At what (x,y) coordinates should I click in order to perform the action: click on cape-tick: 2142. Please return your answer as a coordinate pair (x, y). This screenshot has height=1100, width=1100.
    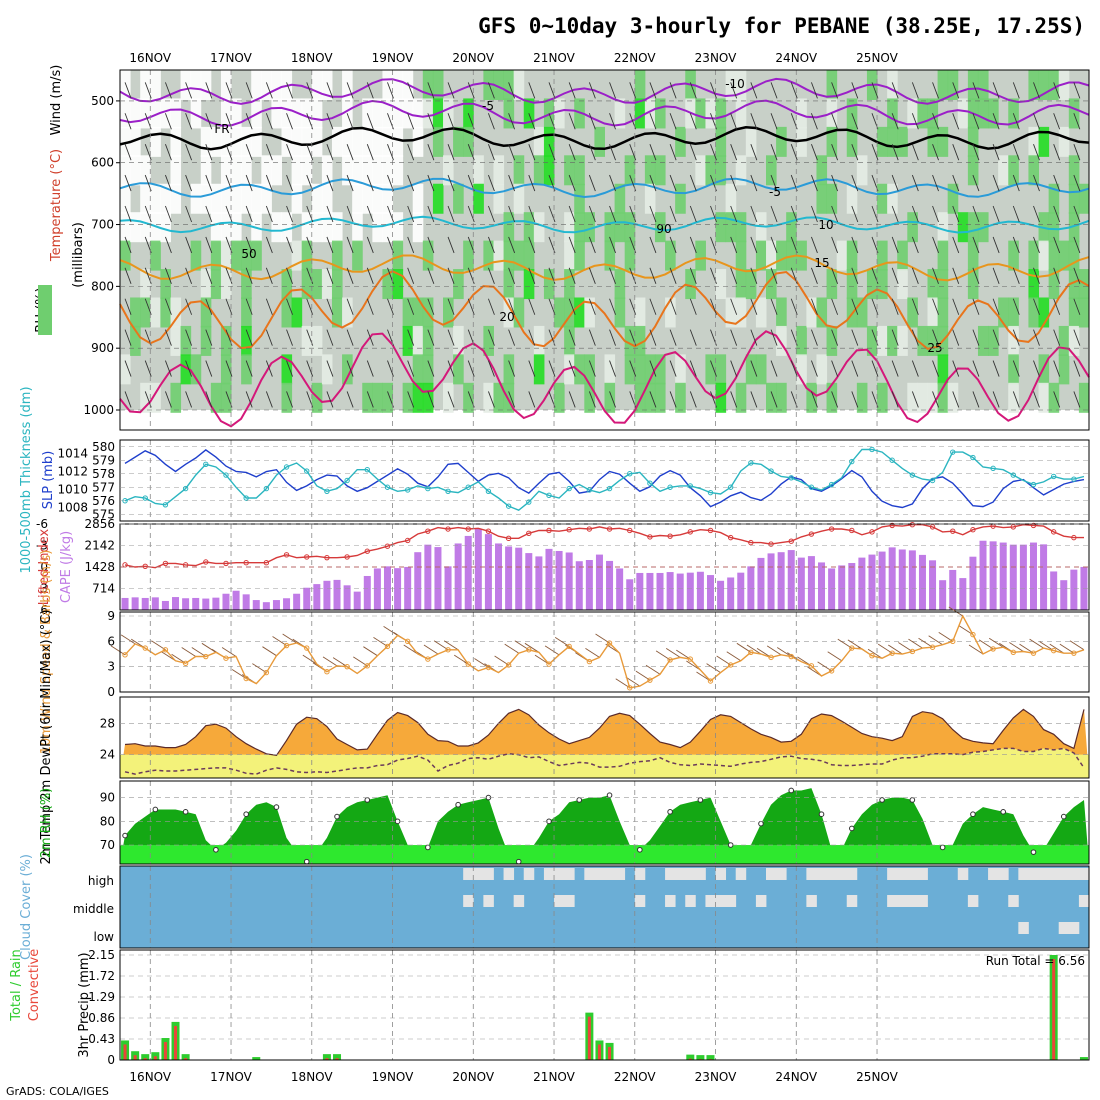
    Looking at the image, I should click on (99, 546).